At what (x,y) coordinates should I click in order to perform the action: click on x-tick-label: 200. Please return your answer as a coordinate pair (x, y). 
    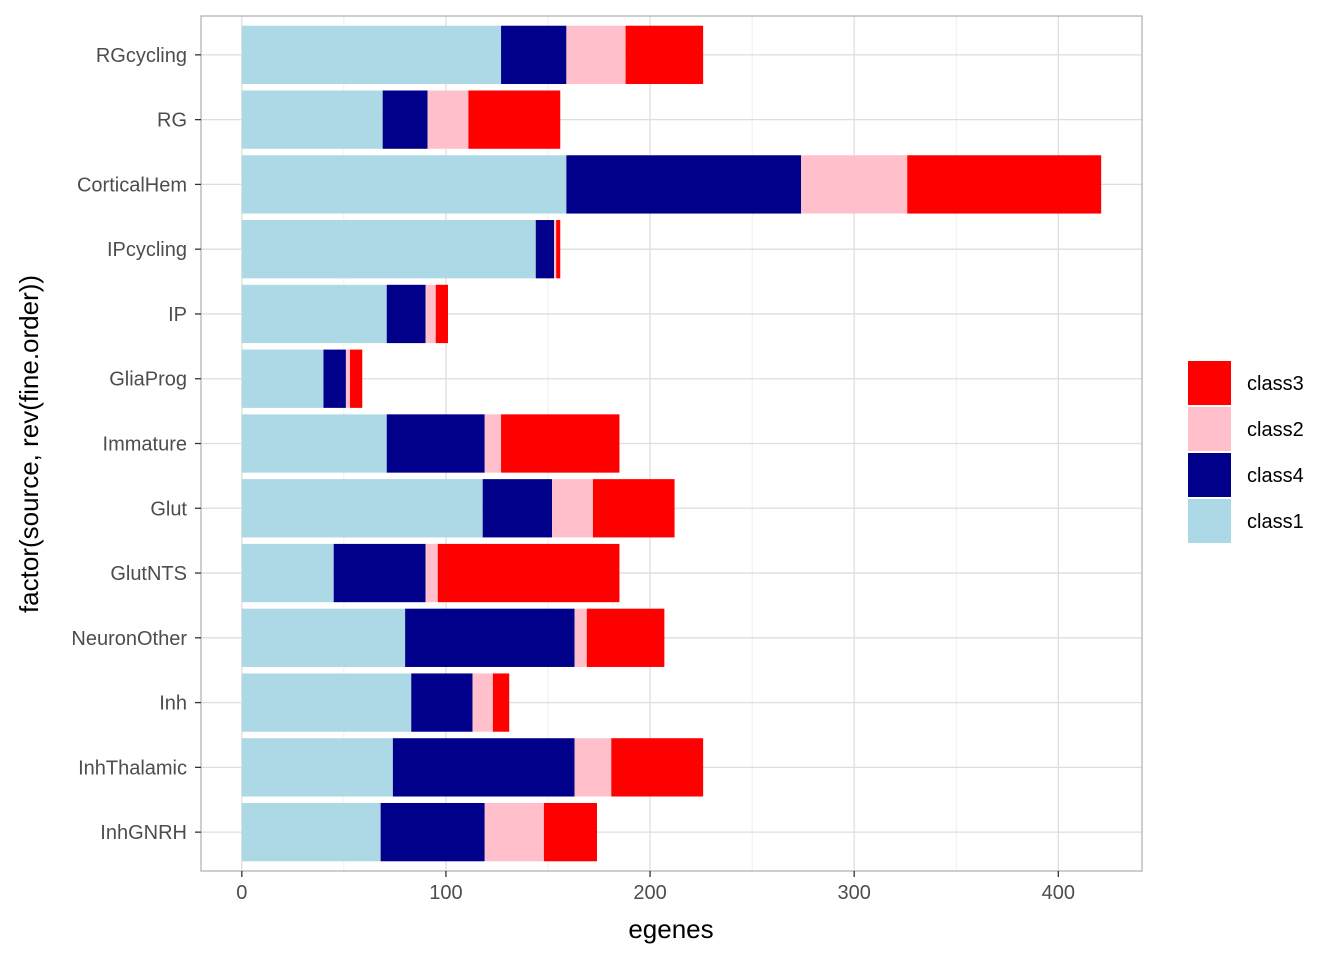
    Looking at the image, I should click on (649, 893).